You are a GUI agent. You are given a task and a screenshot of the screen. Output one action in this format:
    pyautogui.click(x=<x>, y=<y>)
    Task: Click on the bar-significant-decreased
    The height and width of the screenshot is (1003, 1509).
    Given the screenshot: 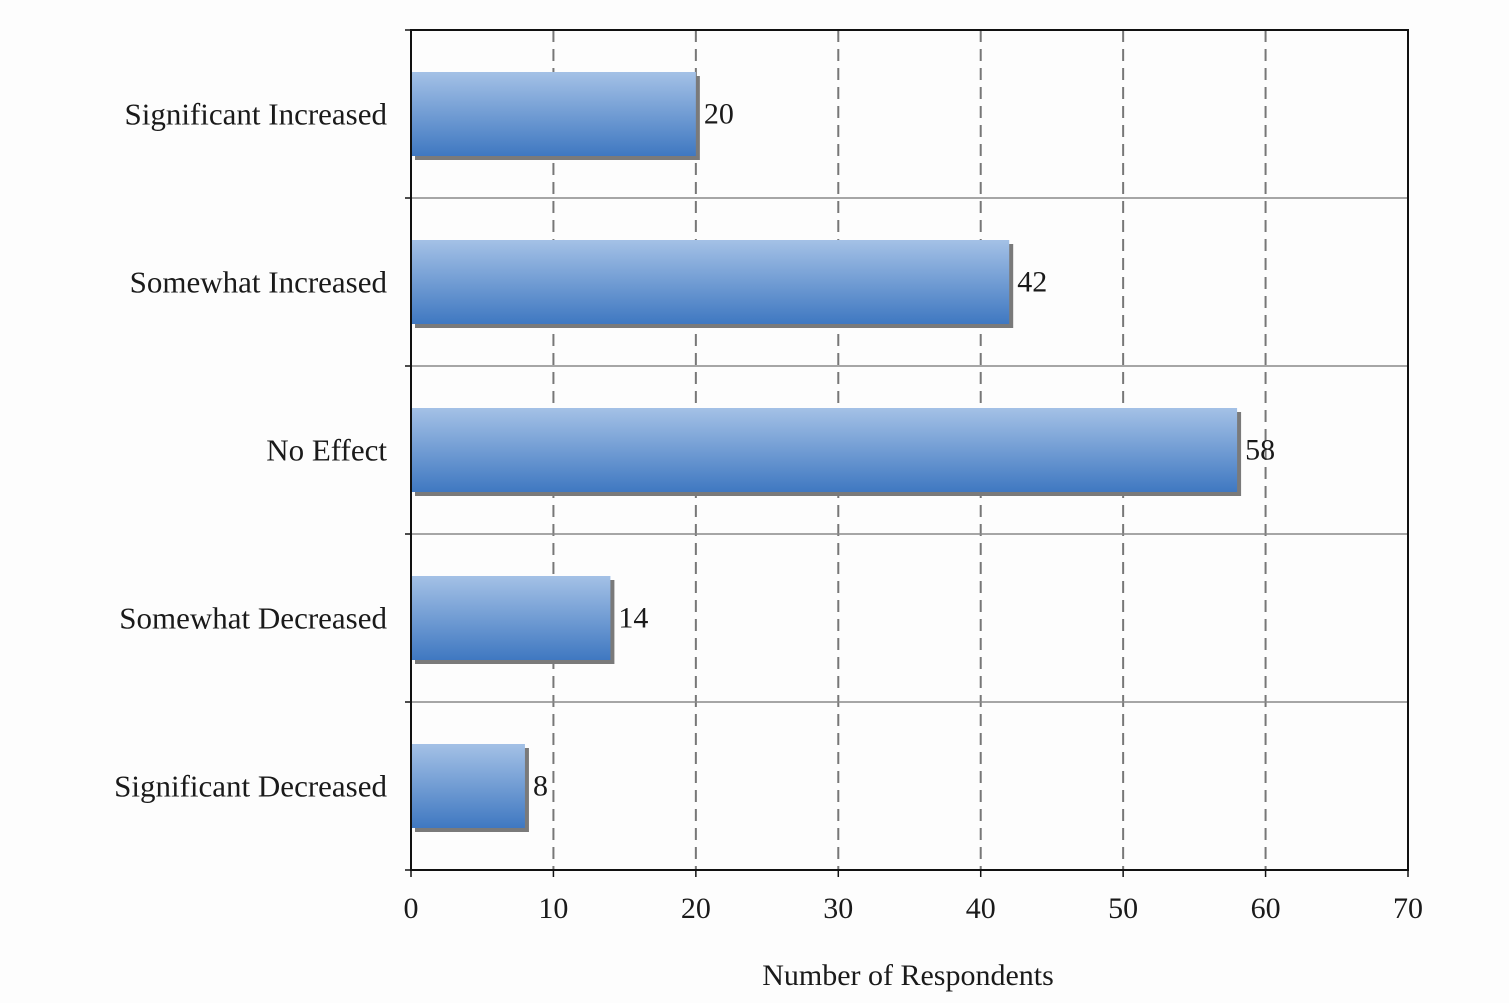 What is the action you would take?
    pyautogui.click(x=468, y=786)
    